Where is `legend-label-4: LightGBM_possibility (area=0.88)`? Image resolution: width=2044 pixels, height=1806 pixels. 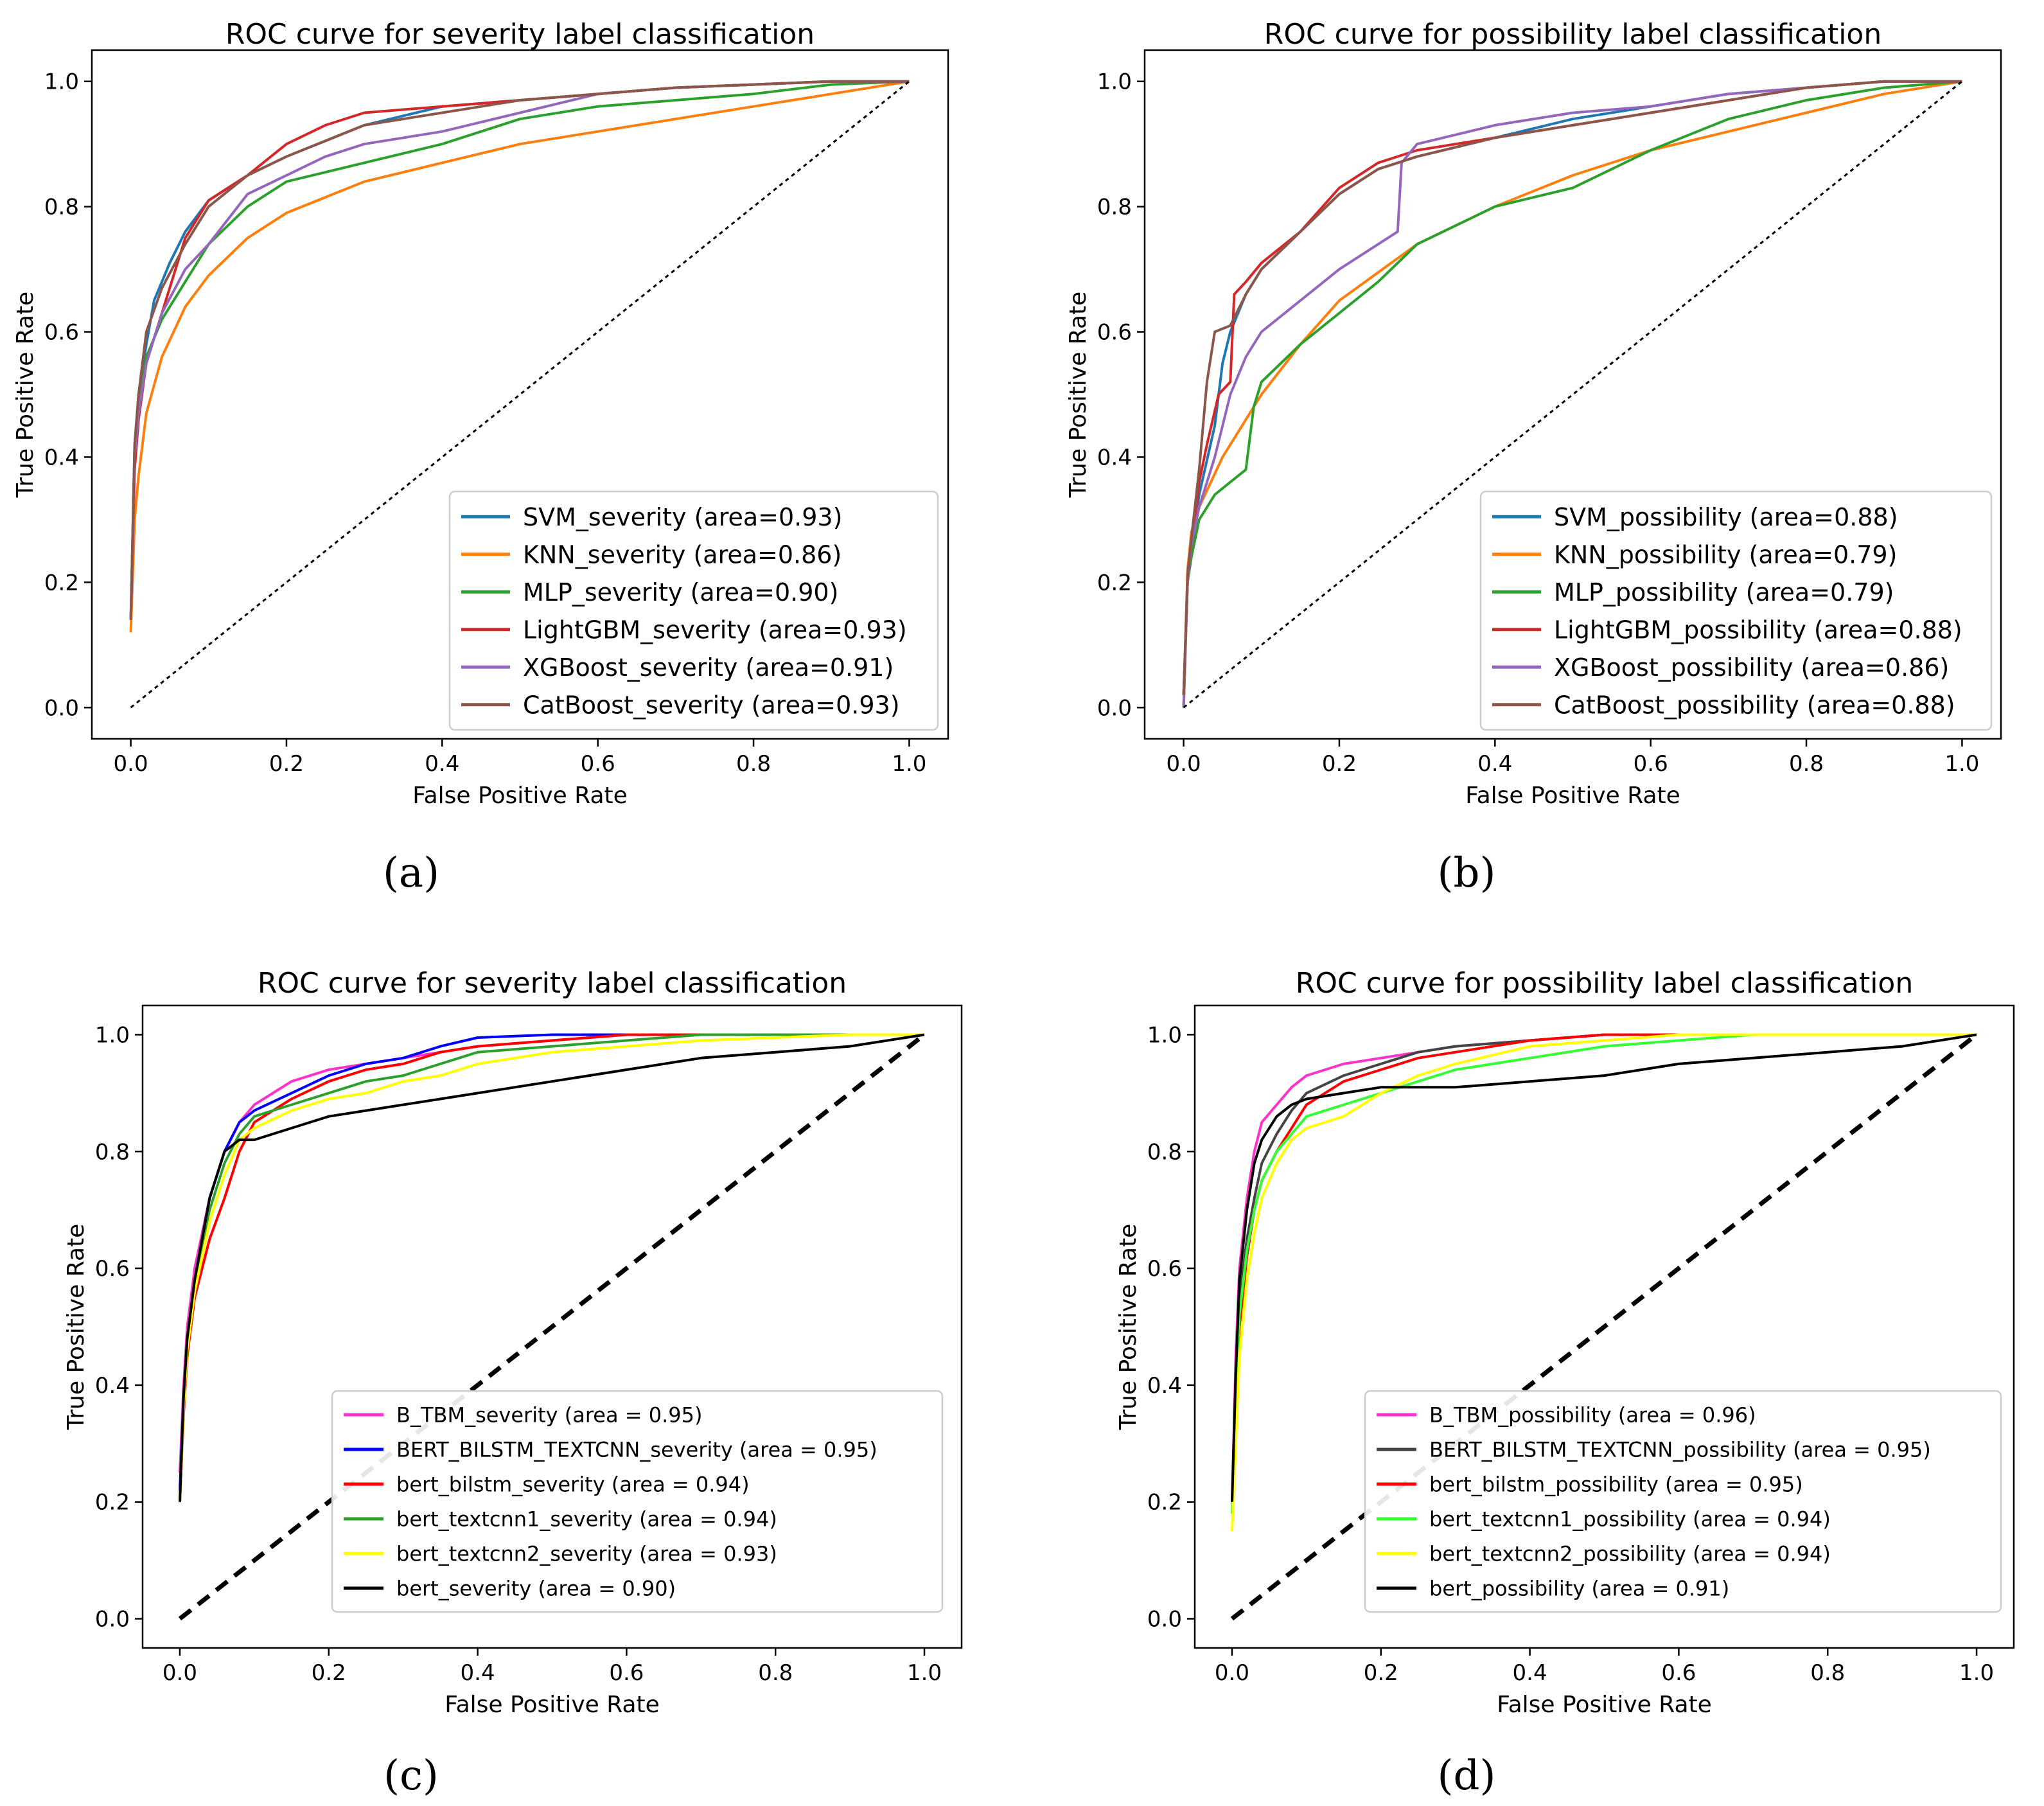 legend-label-4: LightGBM_possibility (area=0.88) is located at coordinates (1758, 629).